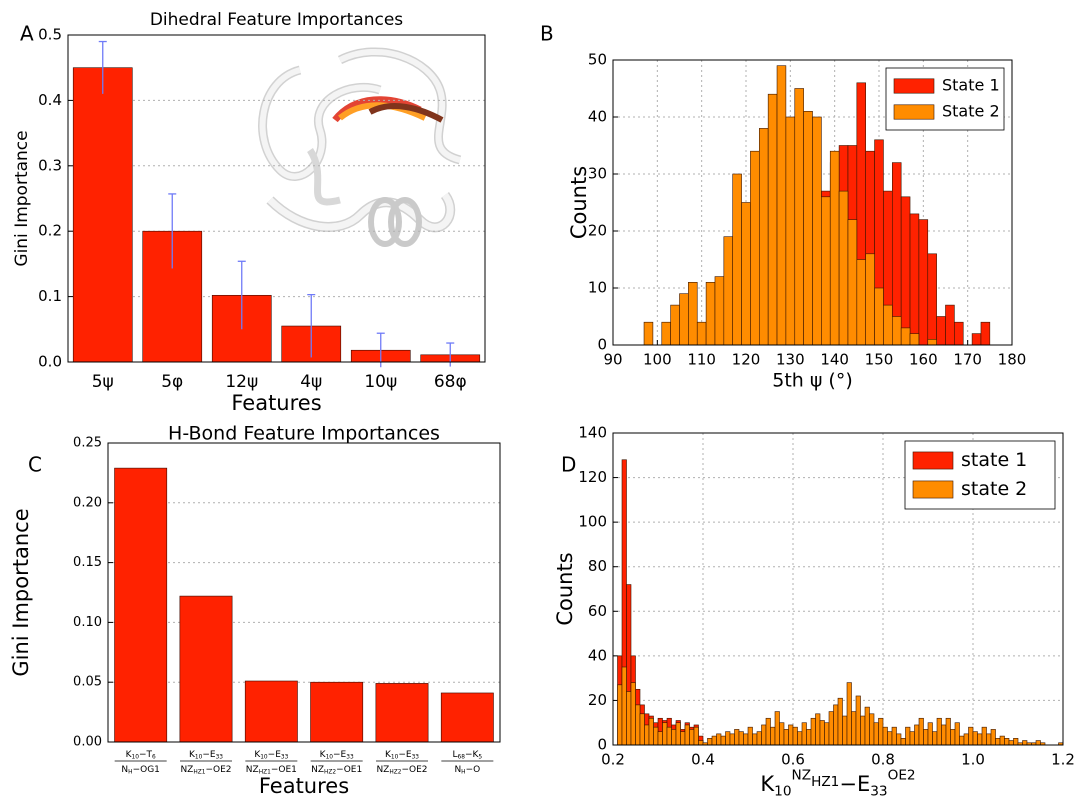 The width and height of the screenshot is (1077, 805). What do you see at coordinates (103, 382) in the screenshot?
I see `x-tick-label: 5ψ` at bounding box center [103, 382].